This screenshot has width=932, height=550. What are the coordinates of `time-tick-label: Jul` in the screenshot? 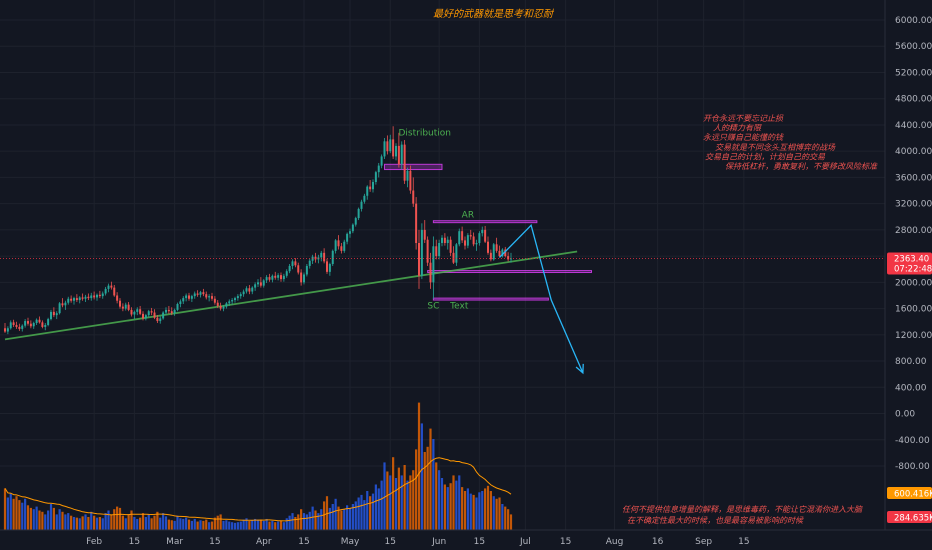 It's located at (525, 542).